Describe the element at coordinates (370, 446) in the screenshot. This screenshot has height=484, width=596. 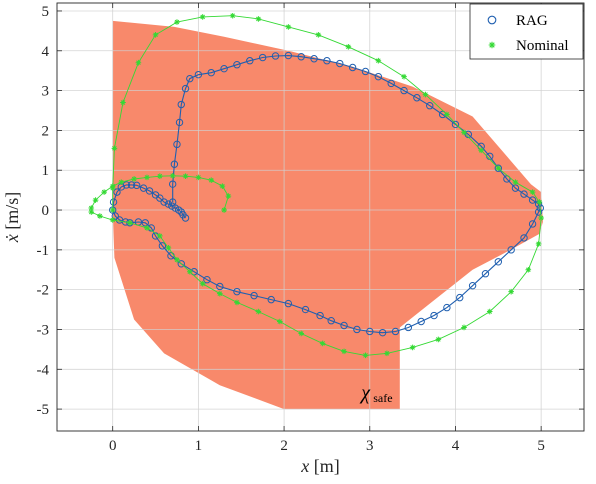
I see `x-tick-label: 3` at that location.